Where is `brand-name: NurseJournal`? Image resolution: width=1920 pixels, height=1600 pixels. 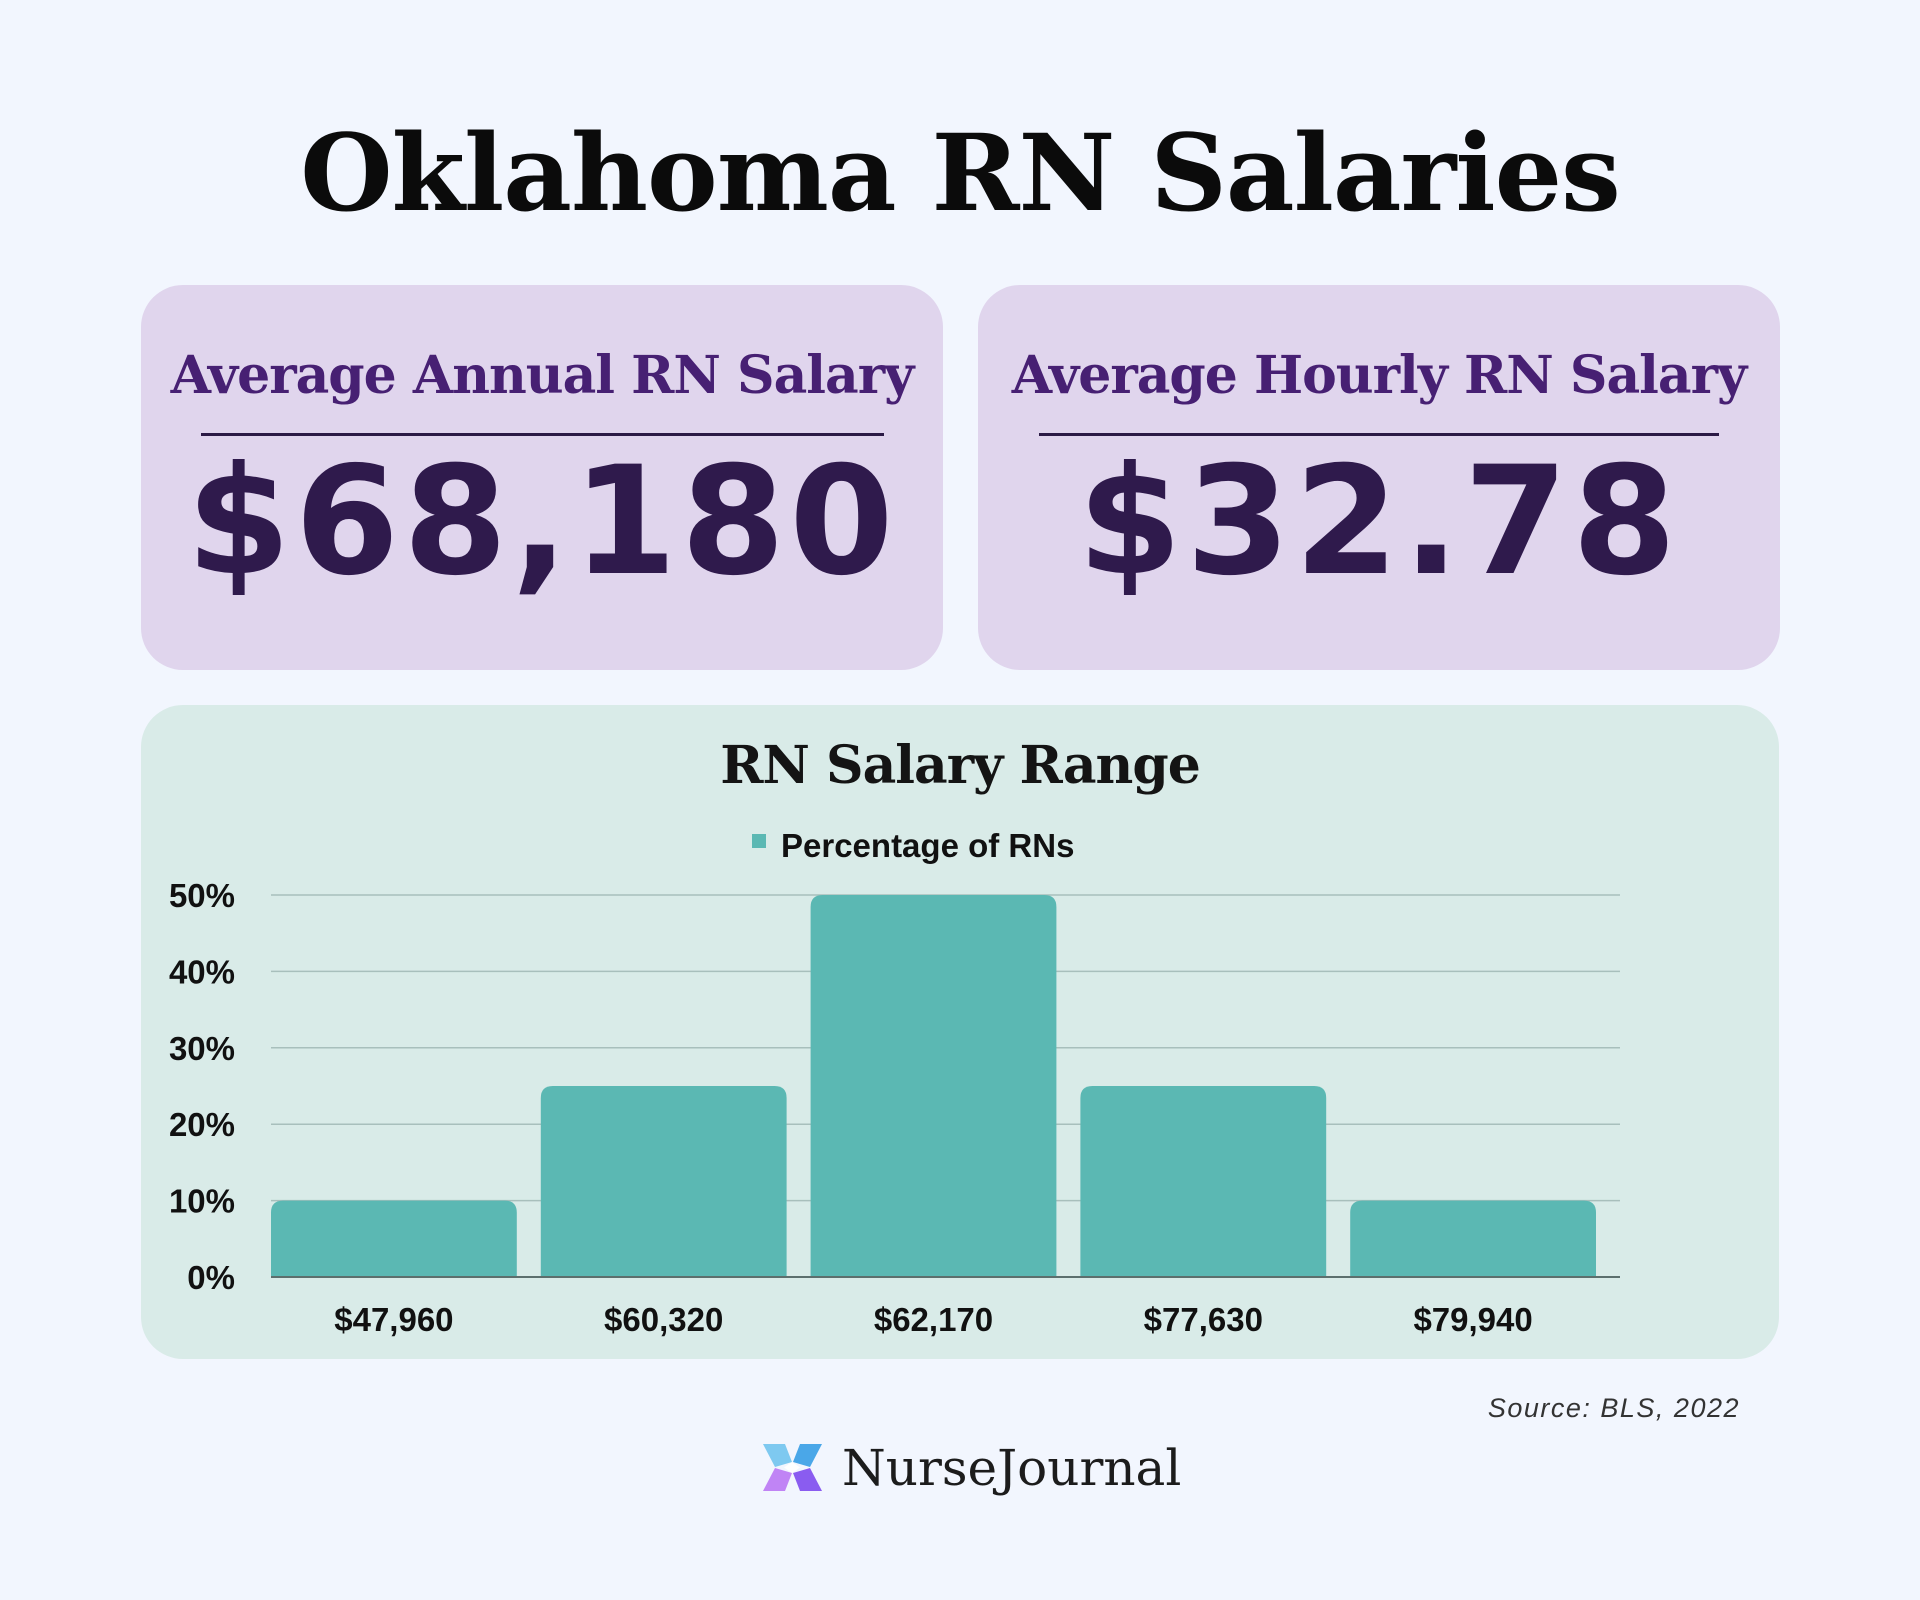
brand-name: NurseJournal is located at coordinates (1012, 1467).